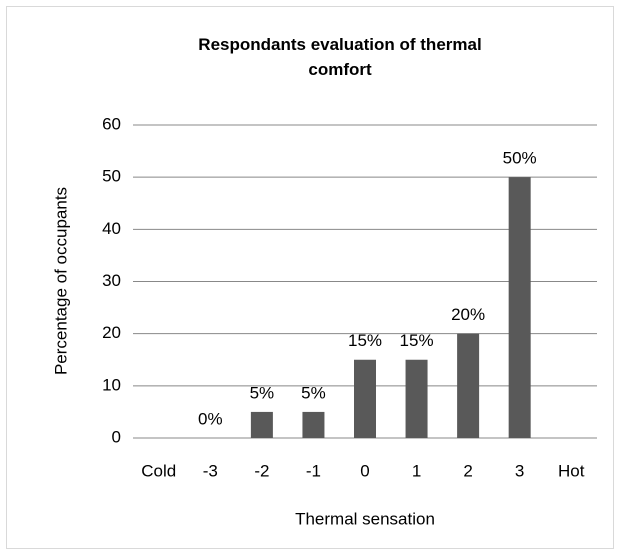 Image resolution: width=620 pixels, height=555 pixels. Describe the element at coordinates (116, 436) in the screenshot. I see `y-tick-label: 0` at that location.